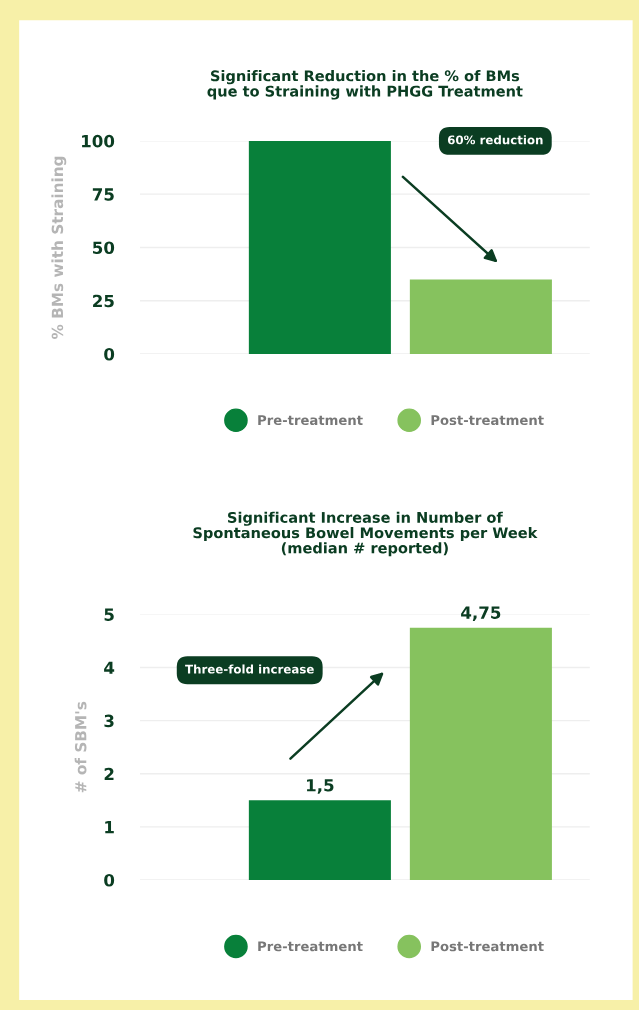 This screenshot has width=639, height=1010. Describe the element at coordinates (80, 747) in the screenshot. I see `y-axis-title: # of SBM's` at that location.